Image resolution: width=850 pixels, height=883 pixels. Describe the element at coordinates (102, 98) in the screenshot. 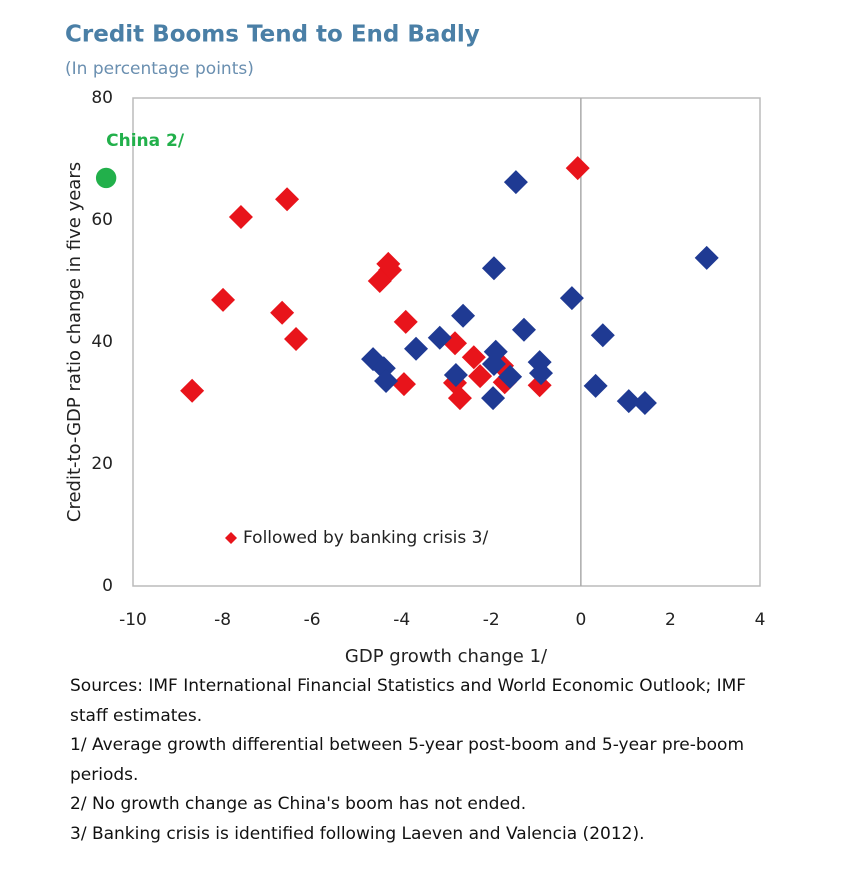

I see `y-tick-label: 80` at that location.